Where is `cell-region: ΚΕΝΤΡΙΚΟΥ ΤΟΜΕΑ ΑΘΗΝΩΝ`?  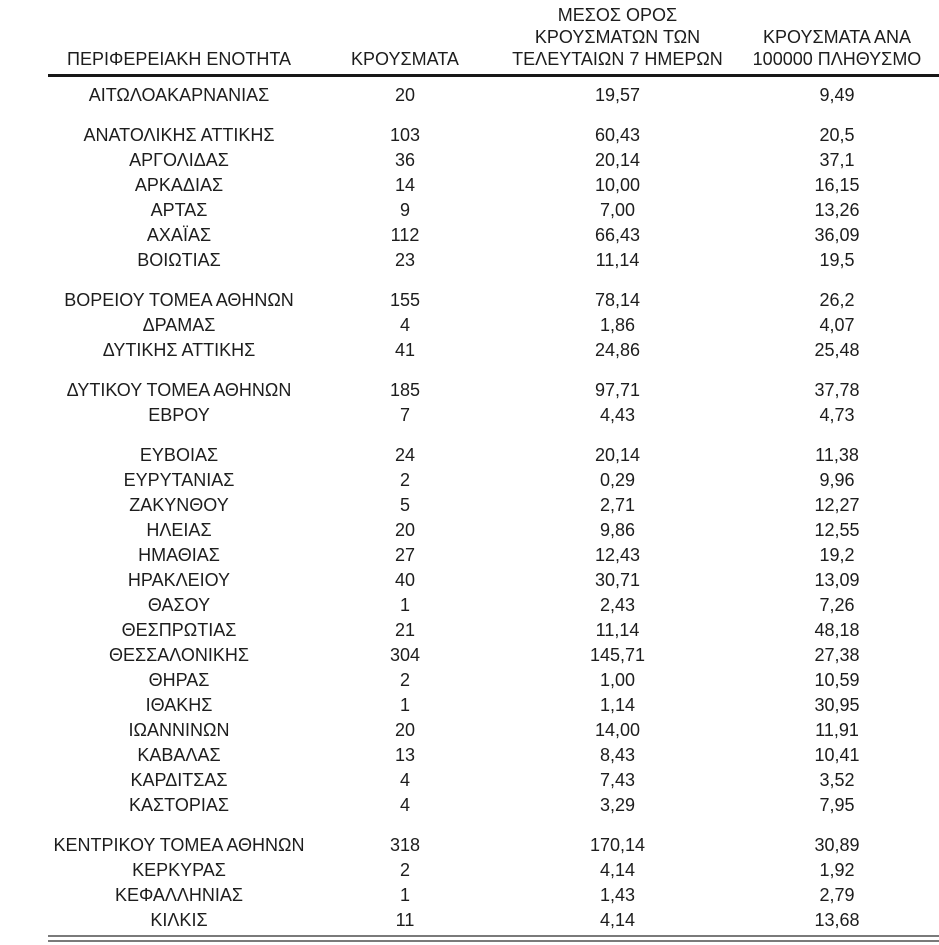
cell-region: ΚΕΝΤΡΙΚΟΥ ΤΟΜΕΑ ΑΘΗΝΩΝ is located at coordinates (179, 845).